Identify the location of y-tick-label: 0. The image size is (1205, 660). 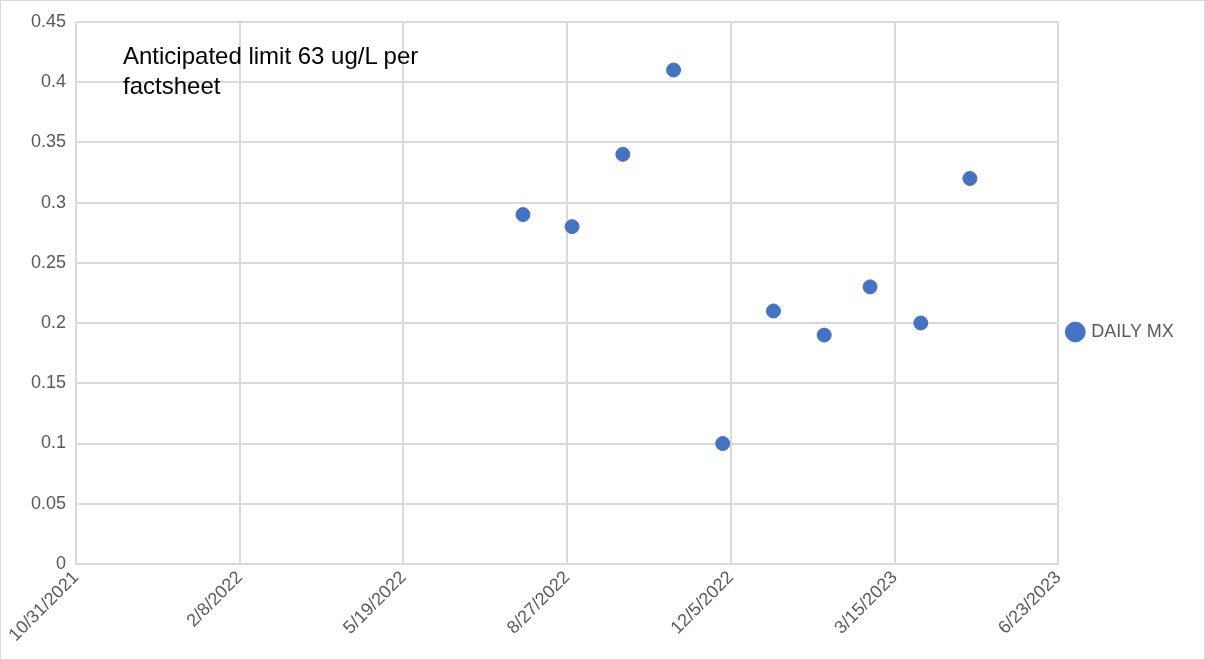
(61, 562).